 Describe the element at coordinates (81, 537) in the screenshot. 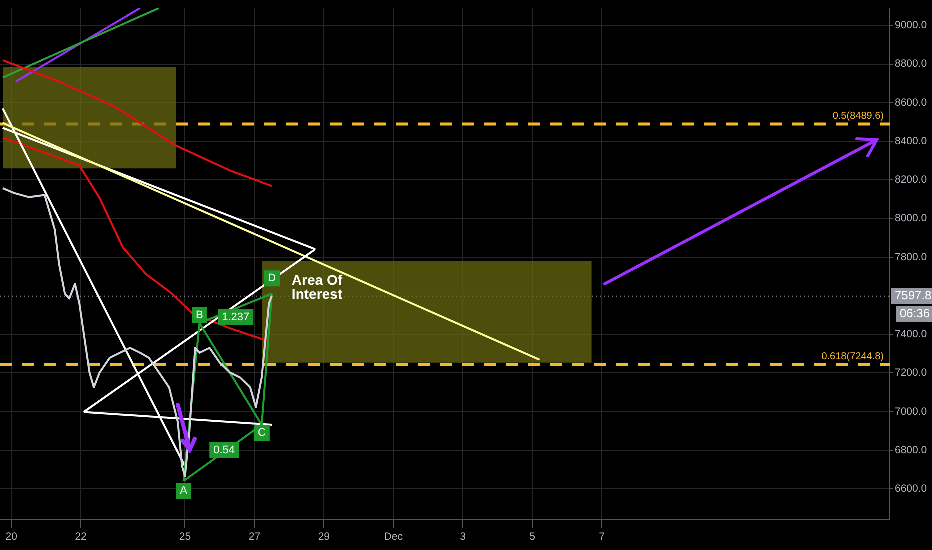

I see `x-tick-label: 22` at that location.